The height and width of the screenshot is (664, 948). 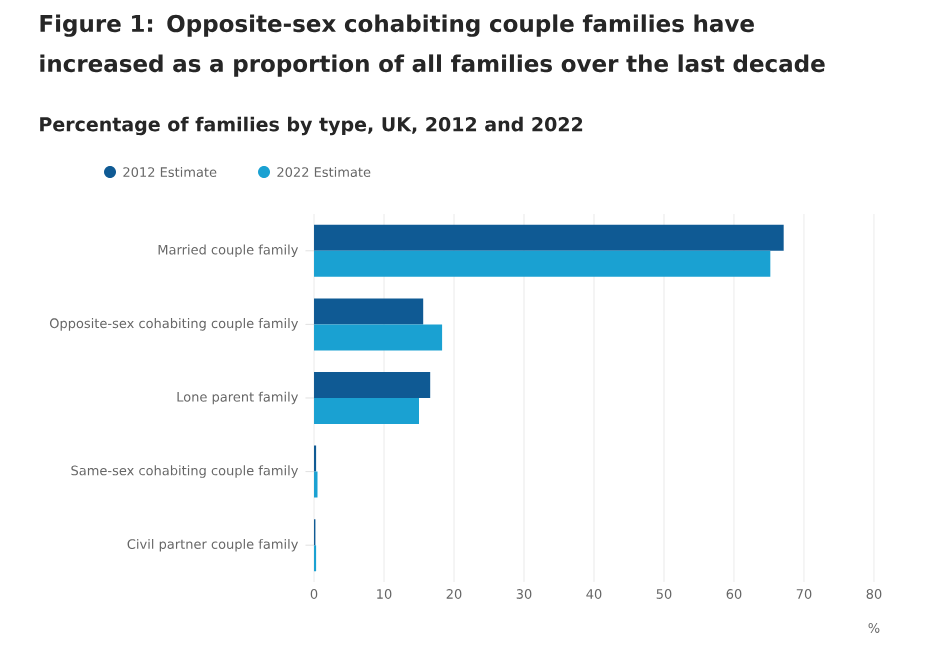 What do you see at coordinates (432, 45) in the screenshot?
I see `chart-title: Figure 1: Opposite-sex cohabiting couple families have increased as a proportion of all families over the last decade` at bounding box center [432, 45].